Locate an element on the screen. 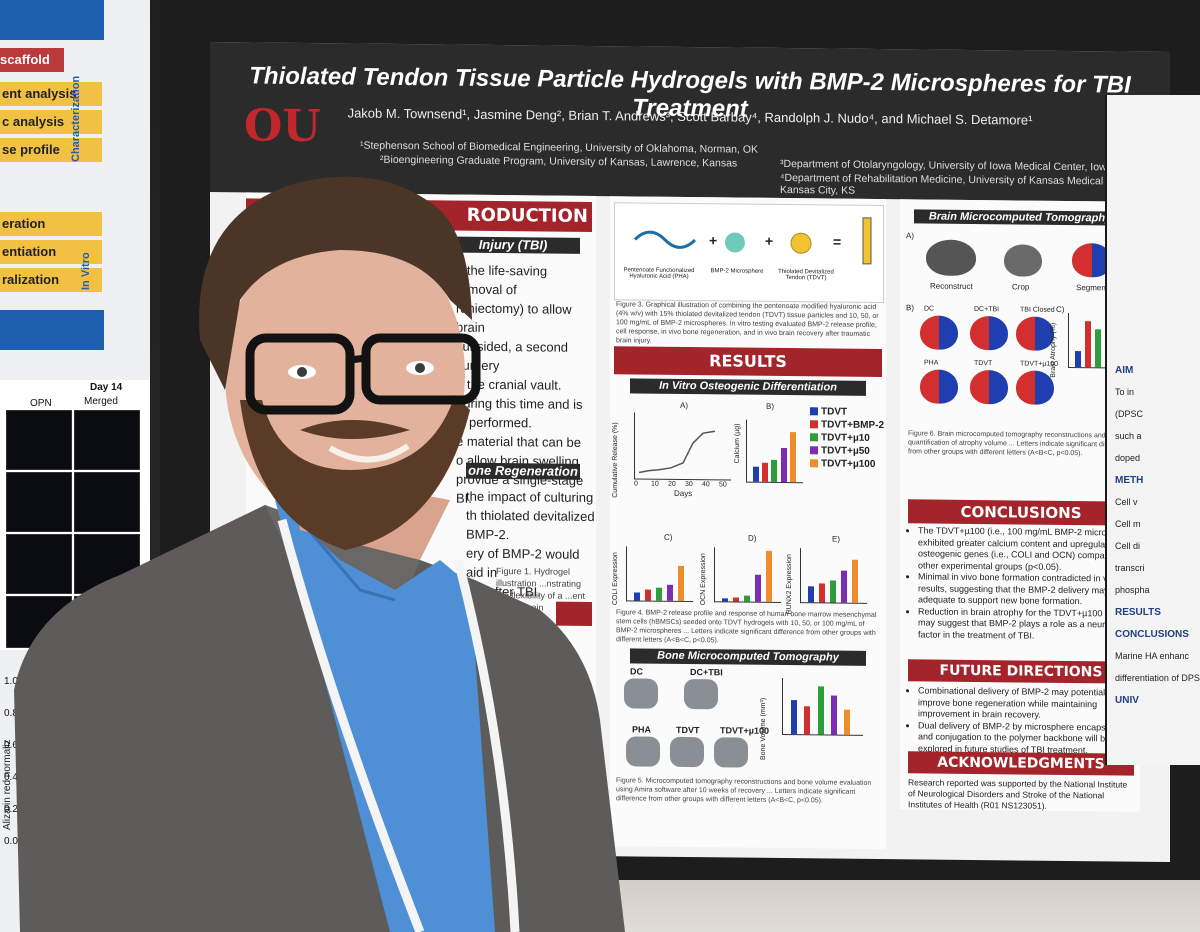 This screenshot has width=1200, height=932. left-poster-section-bar is located at coordinates (52, 330).